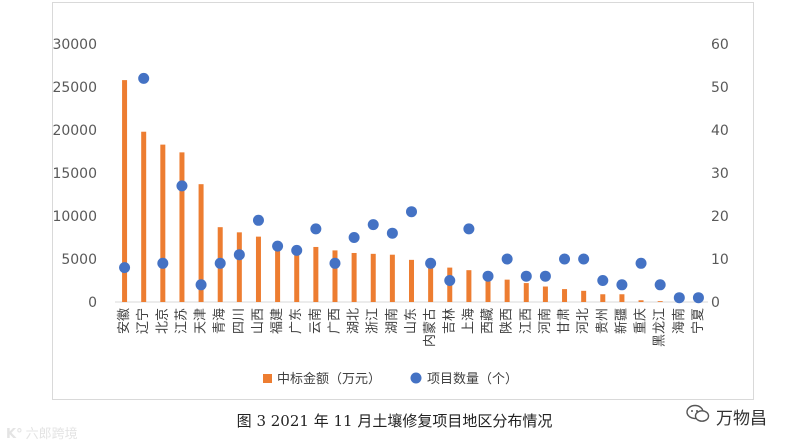 Image resolution: width=789 pixels, height=447 pixels. I want to click on watermark-left: K° 六郎跨境, so click(42, 432).